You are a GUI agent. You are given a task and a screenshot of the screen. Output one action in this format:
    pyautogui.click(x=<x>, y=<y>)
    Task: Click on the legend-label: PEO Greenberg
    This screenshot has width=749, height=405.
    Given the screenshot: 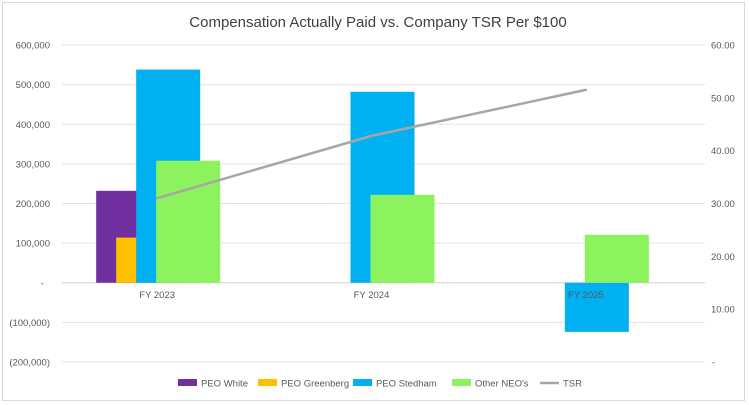 What is the action you would take?
    pyautogui.click(x=315, y=384)
    